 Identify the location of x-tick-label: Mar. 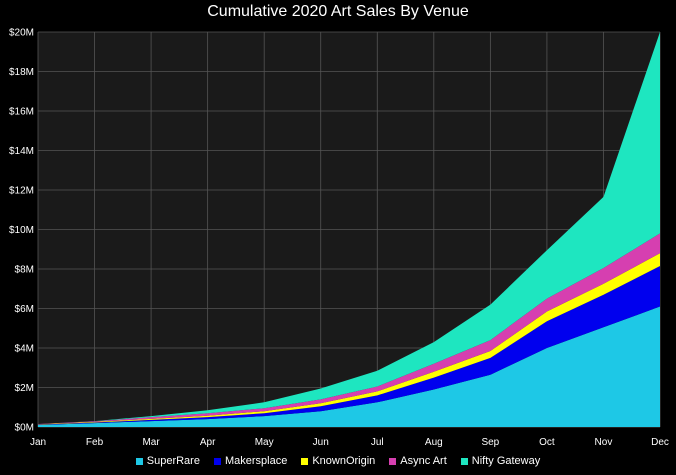
(151, 442).